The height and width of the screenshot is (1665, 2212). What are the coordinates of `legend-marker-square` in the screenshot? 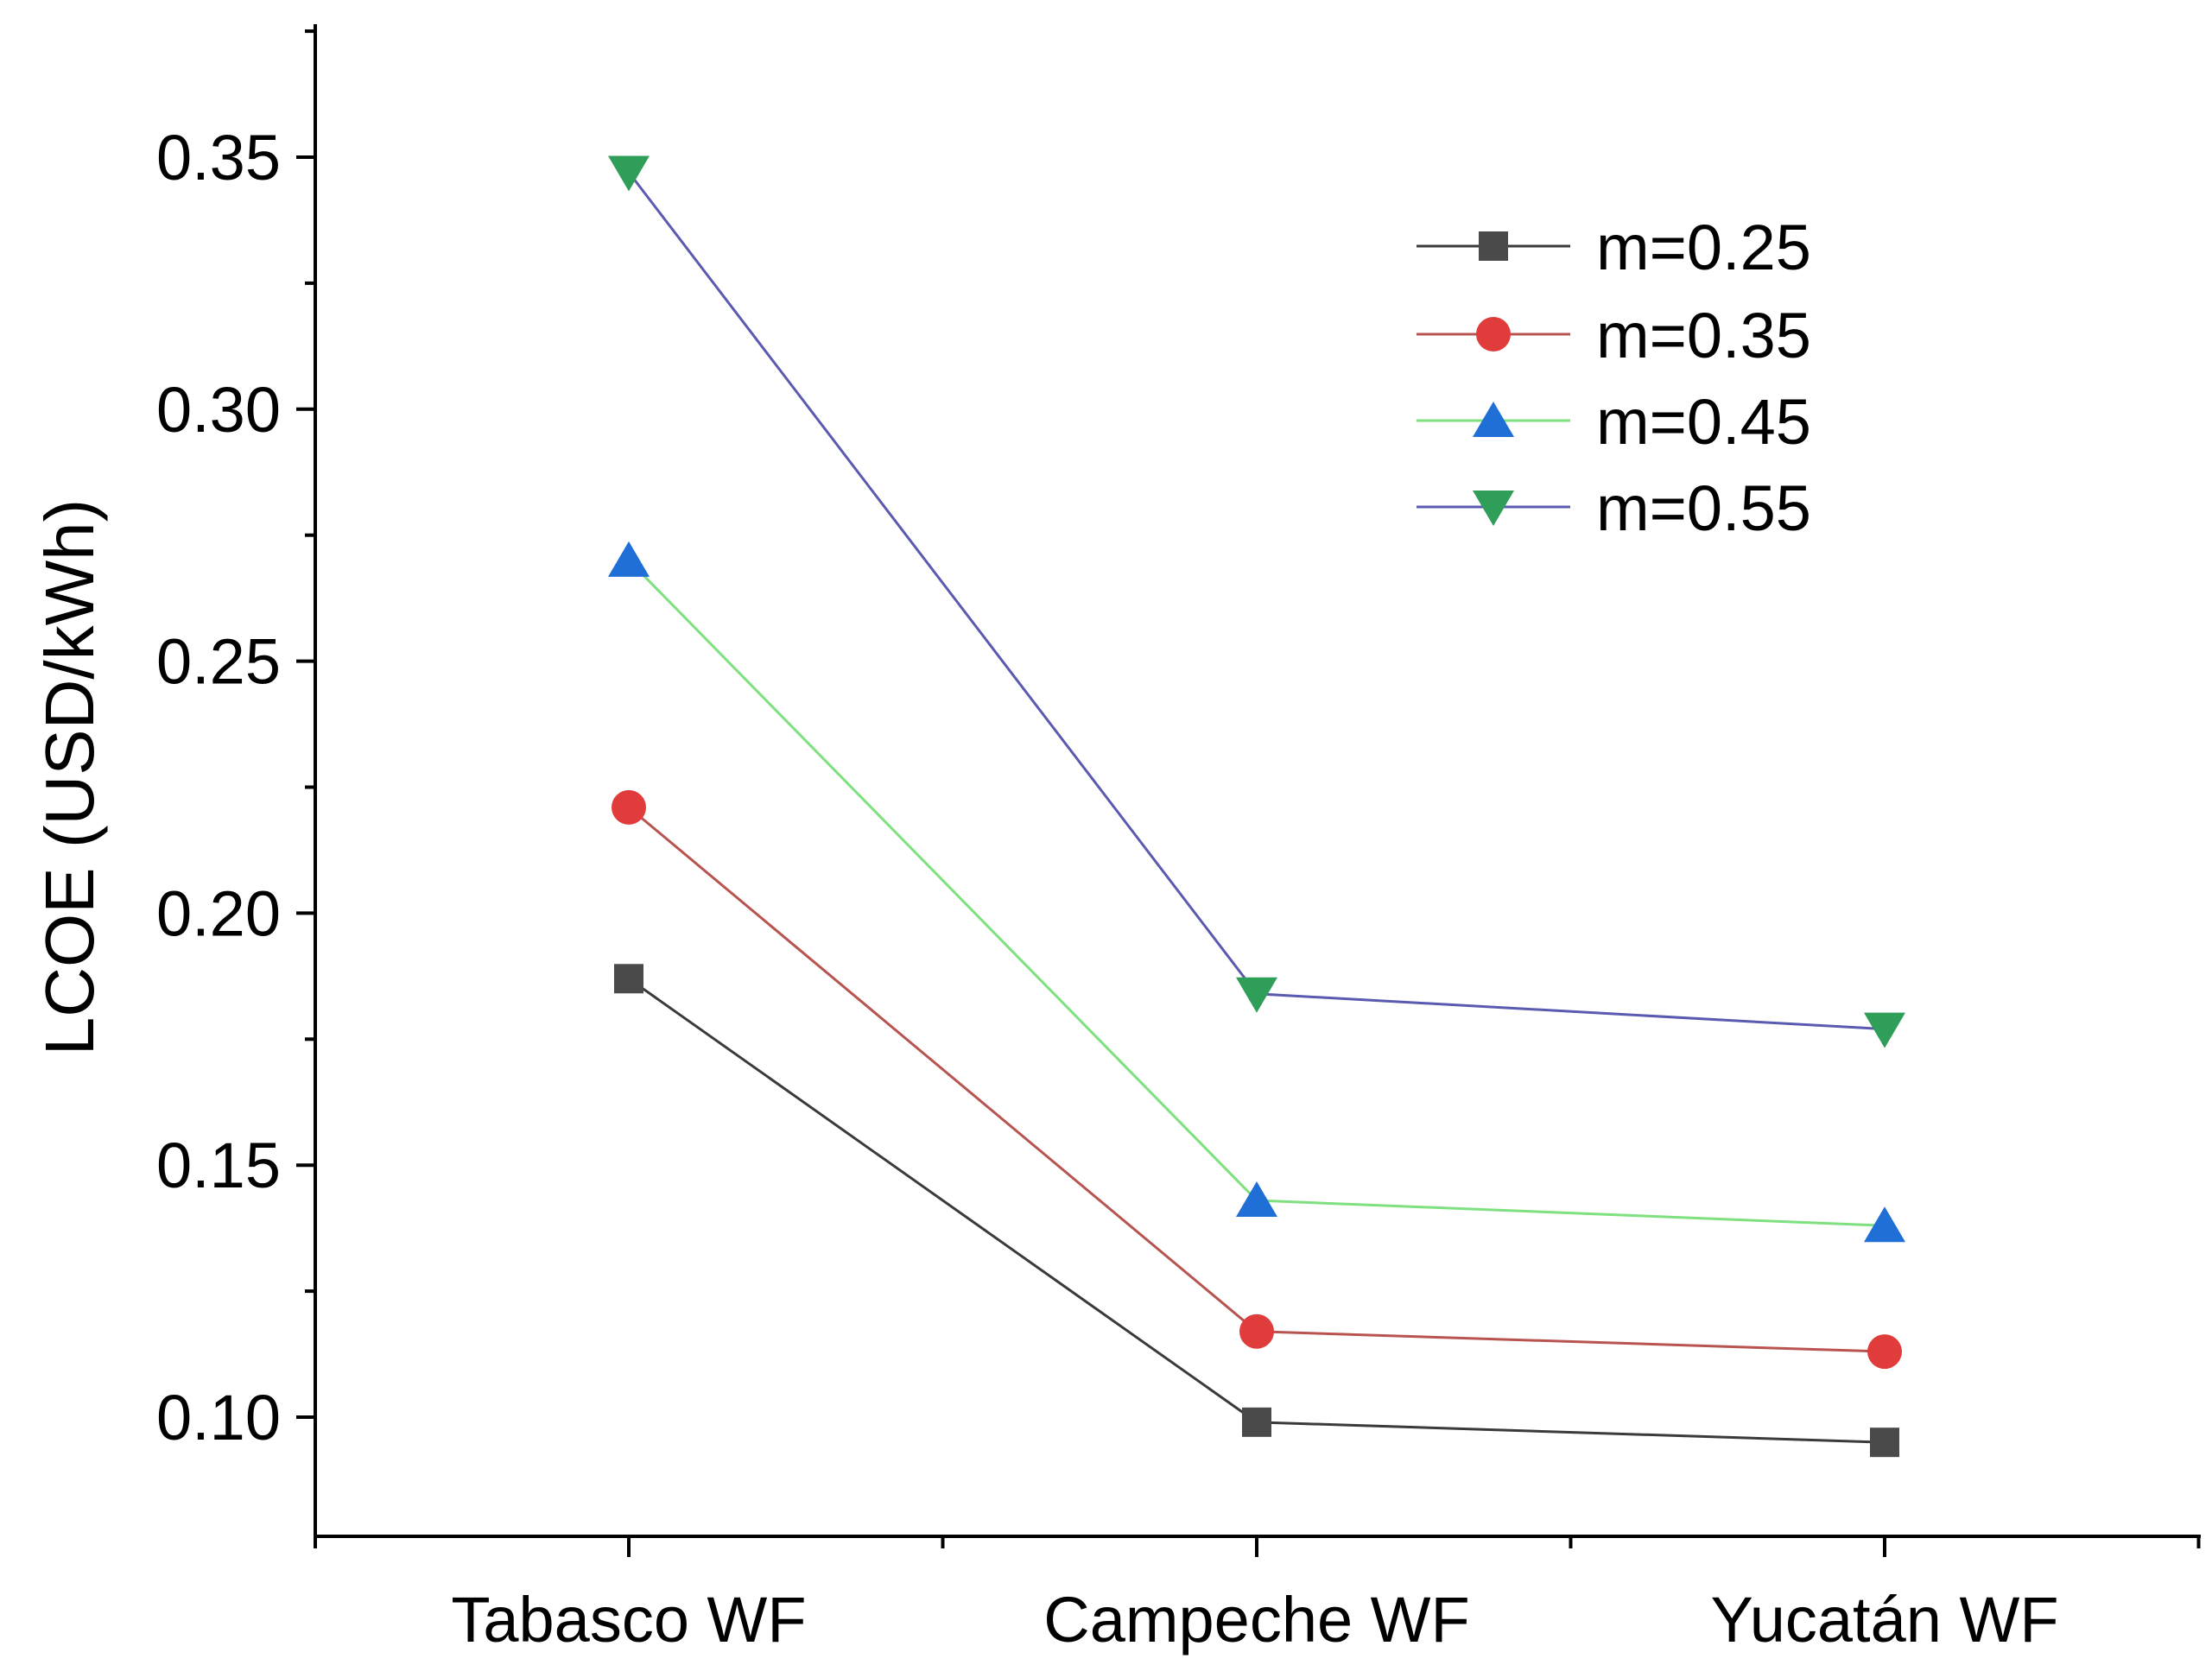 It's located at (1493, 246).